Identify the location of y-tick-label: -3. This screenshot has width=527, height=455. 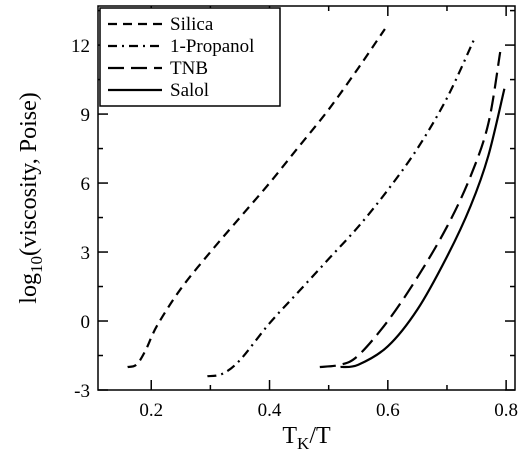
(82, 391).